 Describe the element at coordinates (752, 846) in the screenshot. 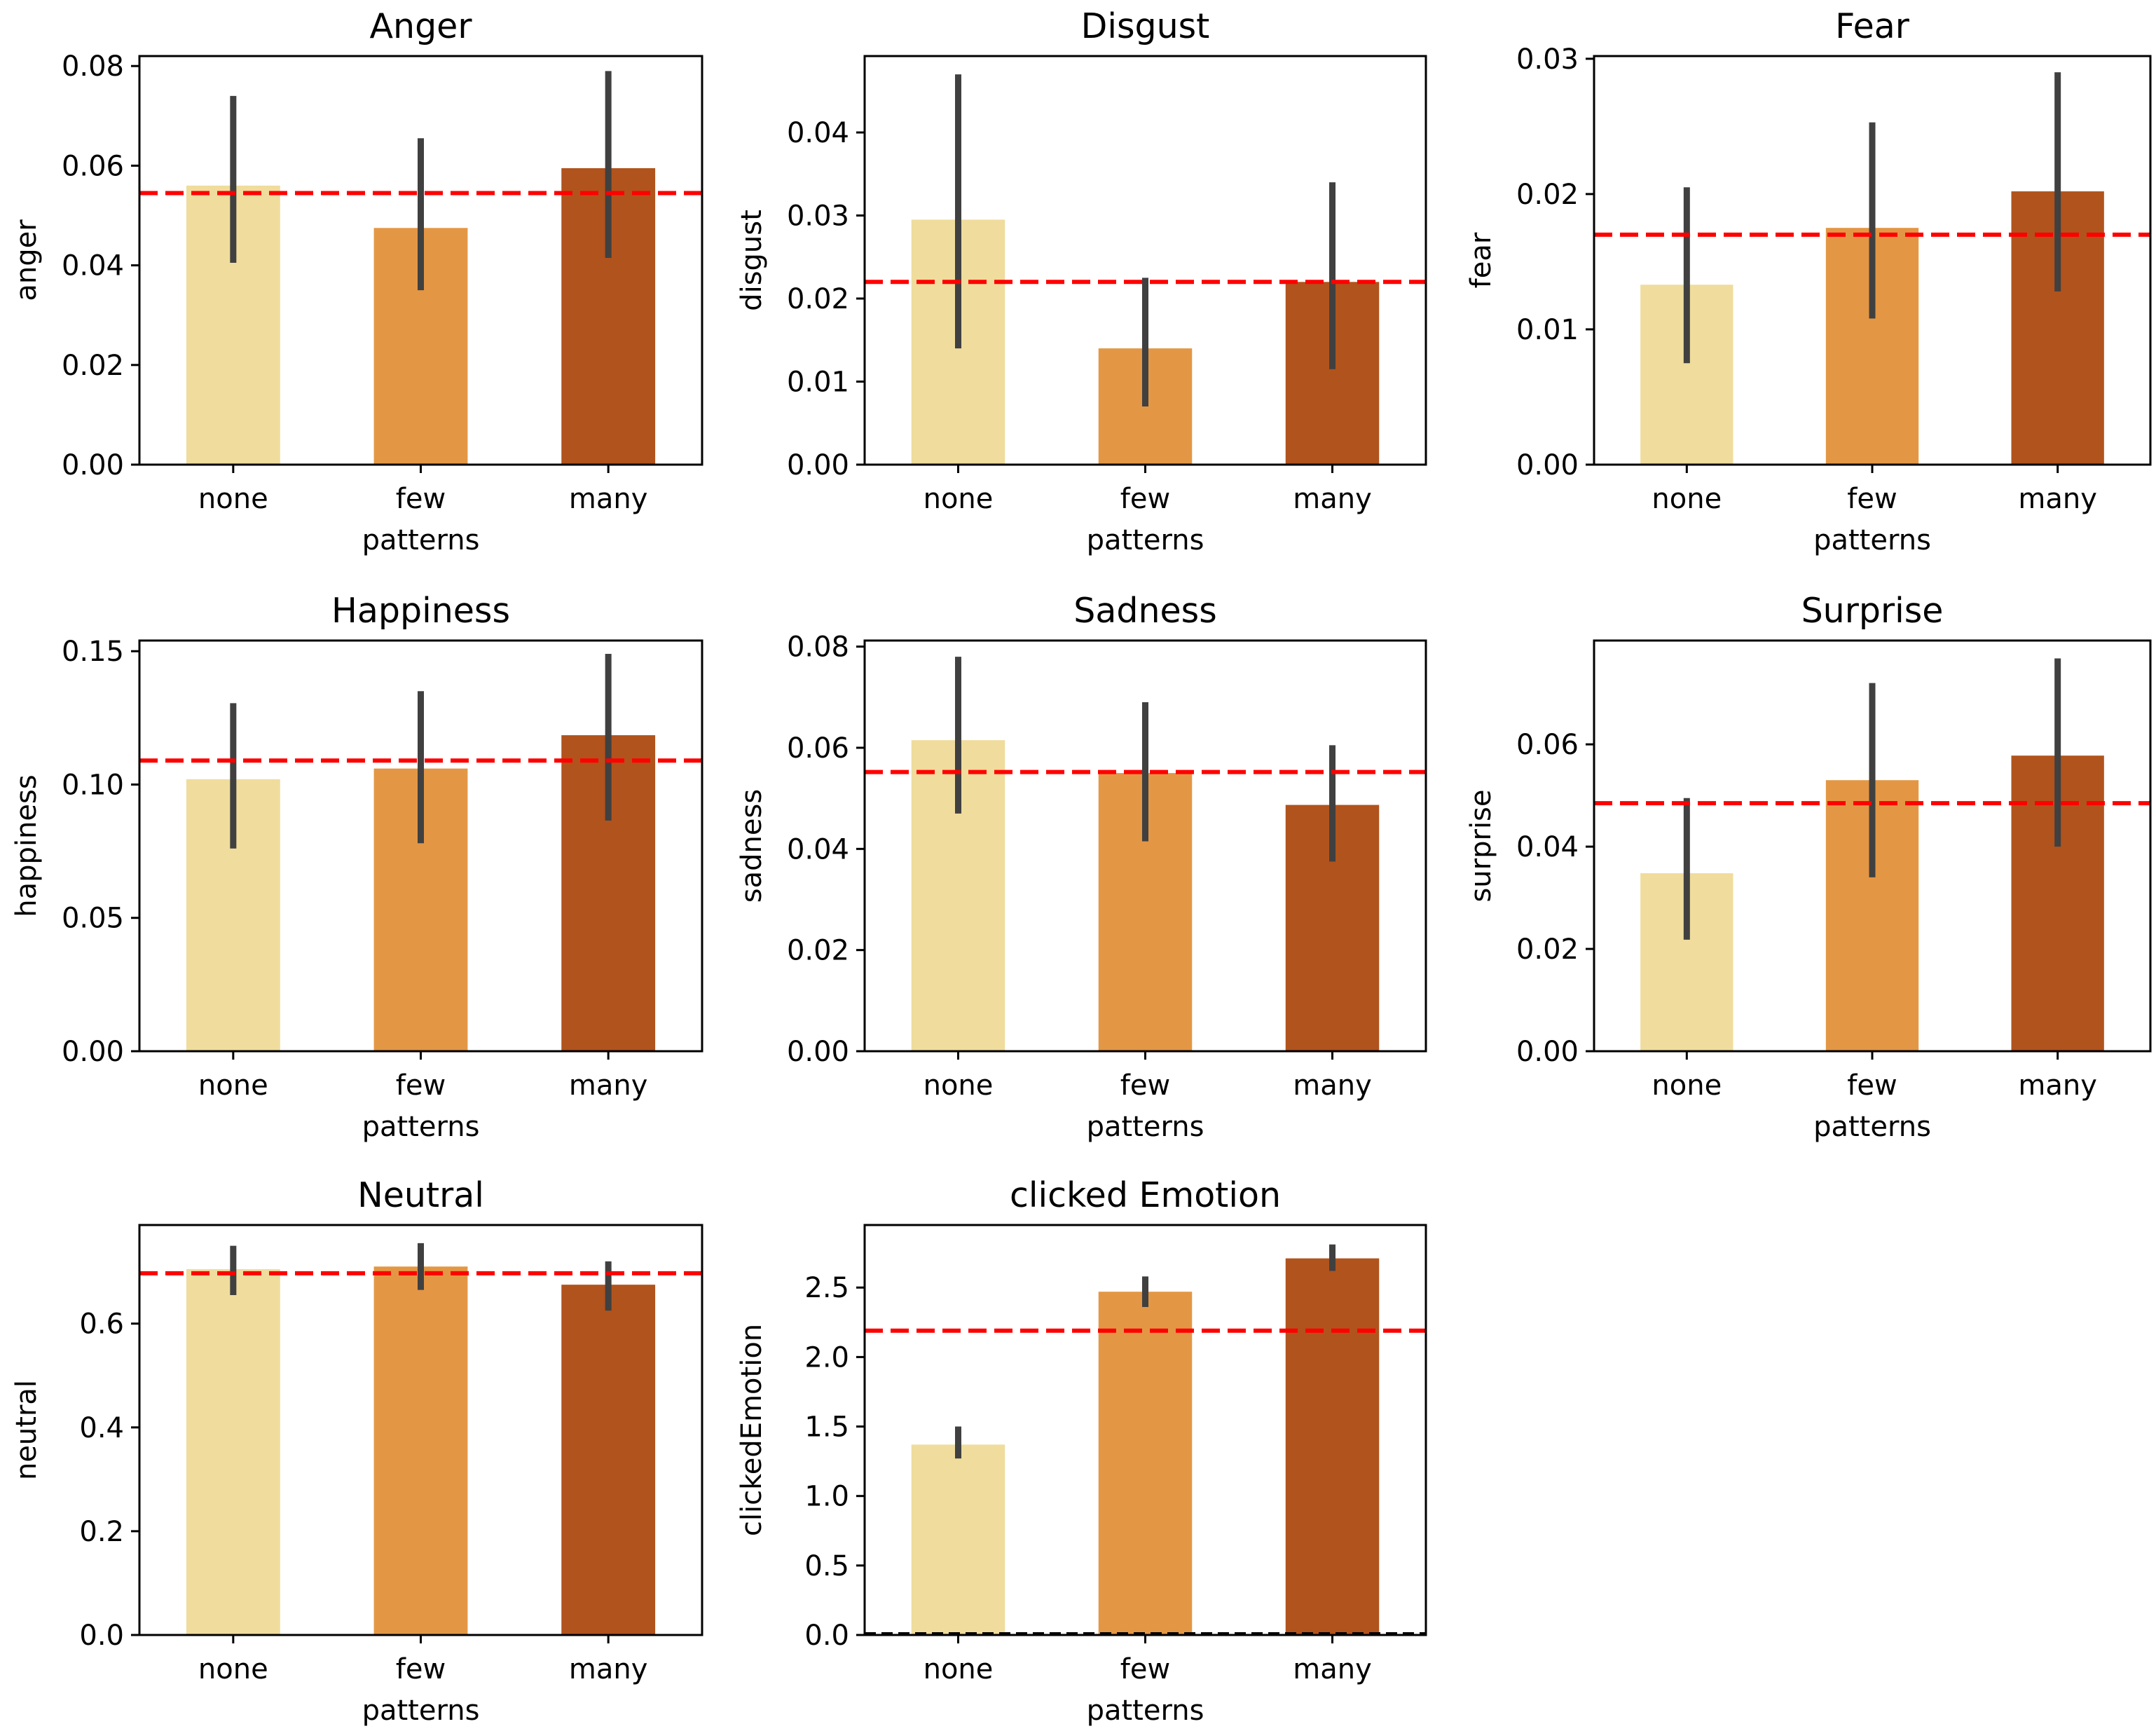

I see `y-axis-label: sadness` at that location.